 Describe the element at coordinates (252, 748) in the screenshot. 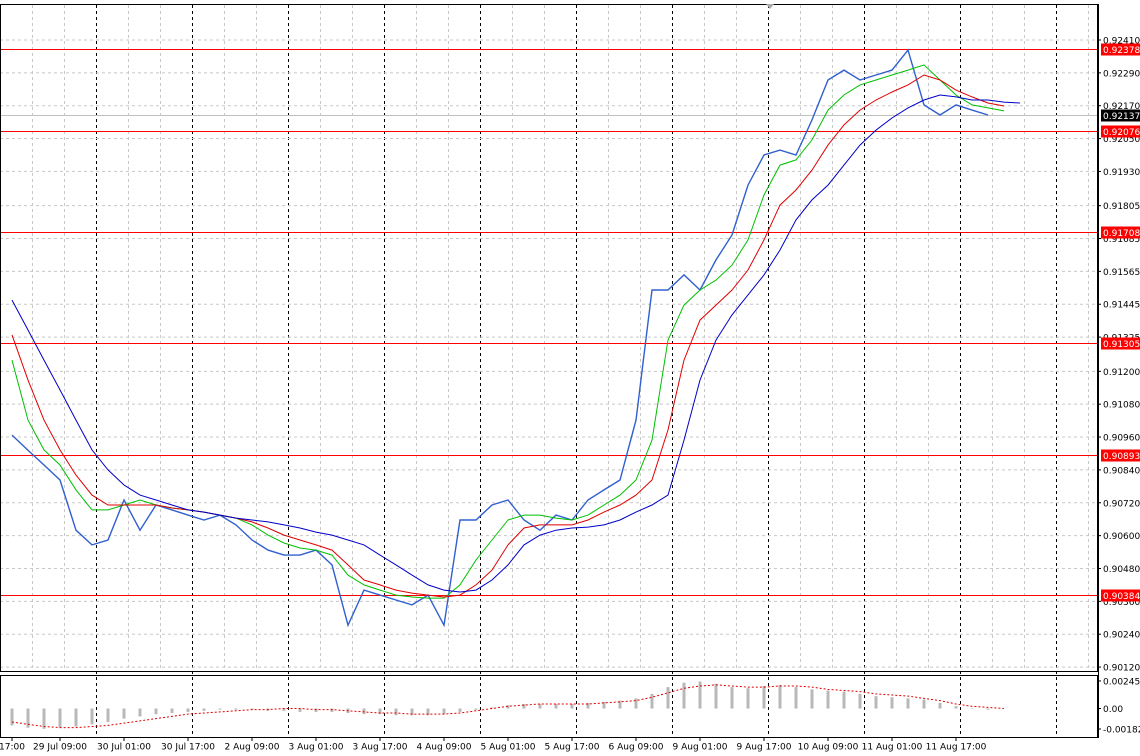

I see `x-tick-label: 2 Aug 09:00` at that location.